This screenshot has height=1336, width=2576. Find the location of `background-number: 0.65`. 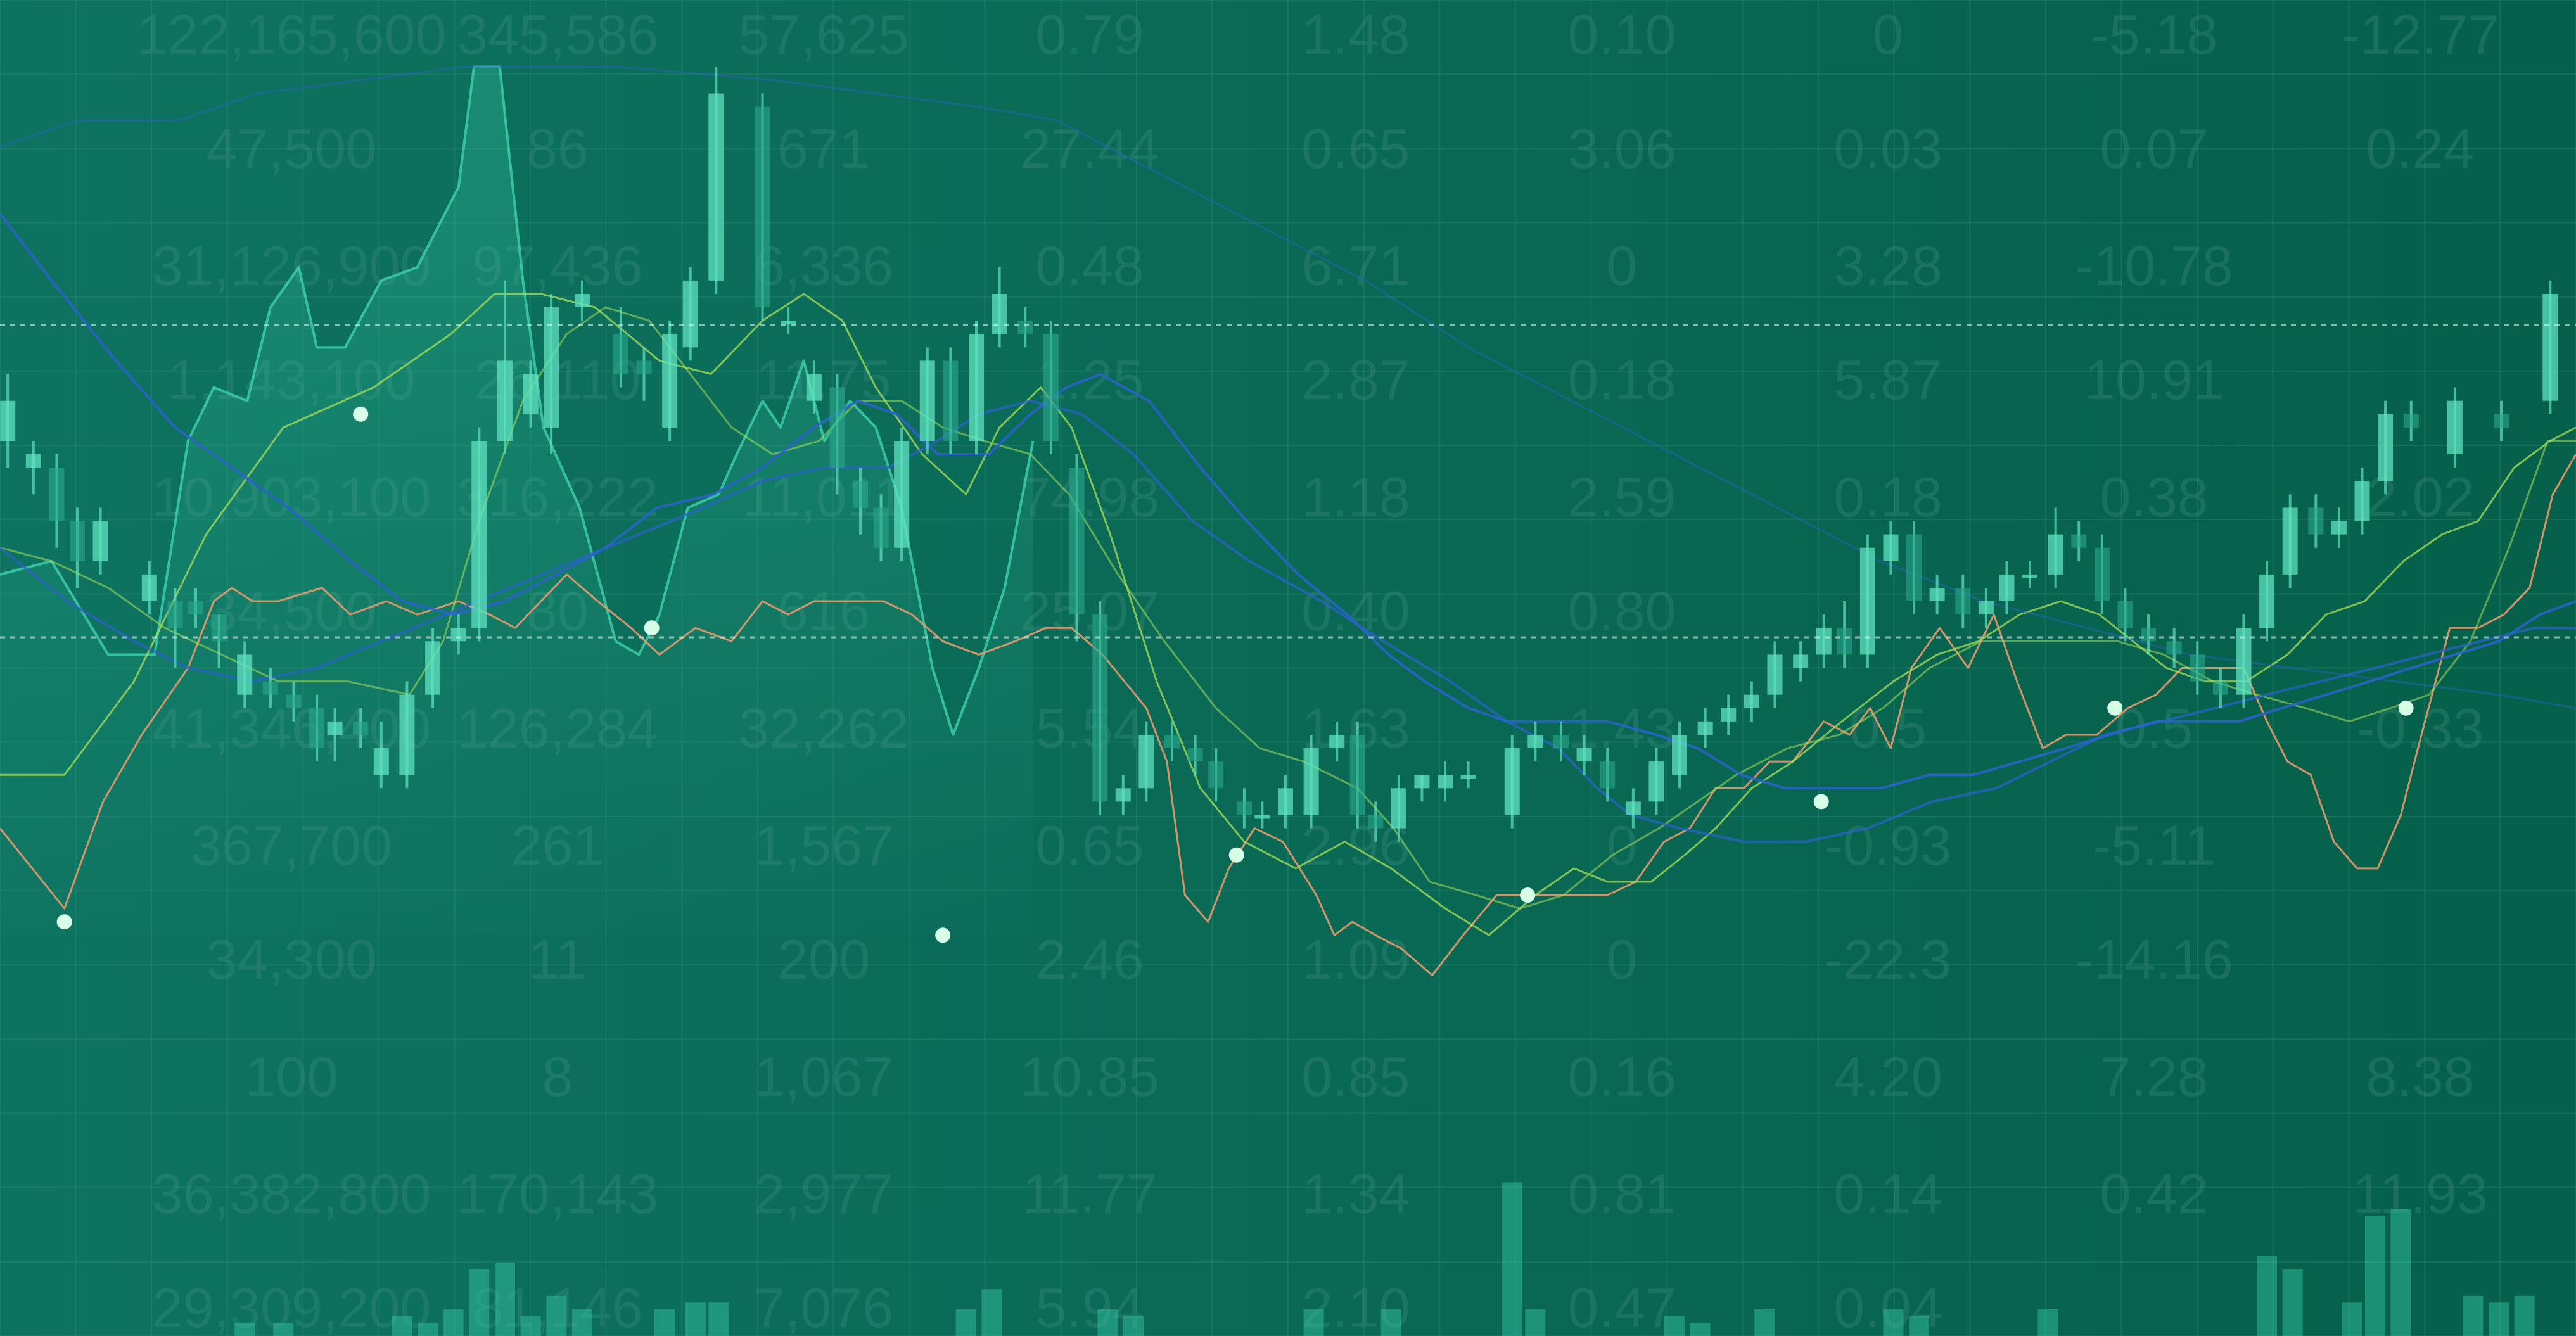

background-number: 0.65 is located at coordinates (1355, 148).